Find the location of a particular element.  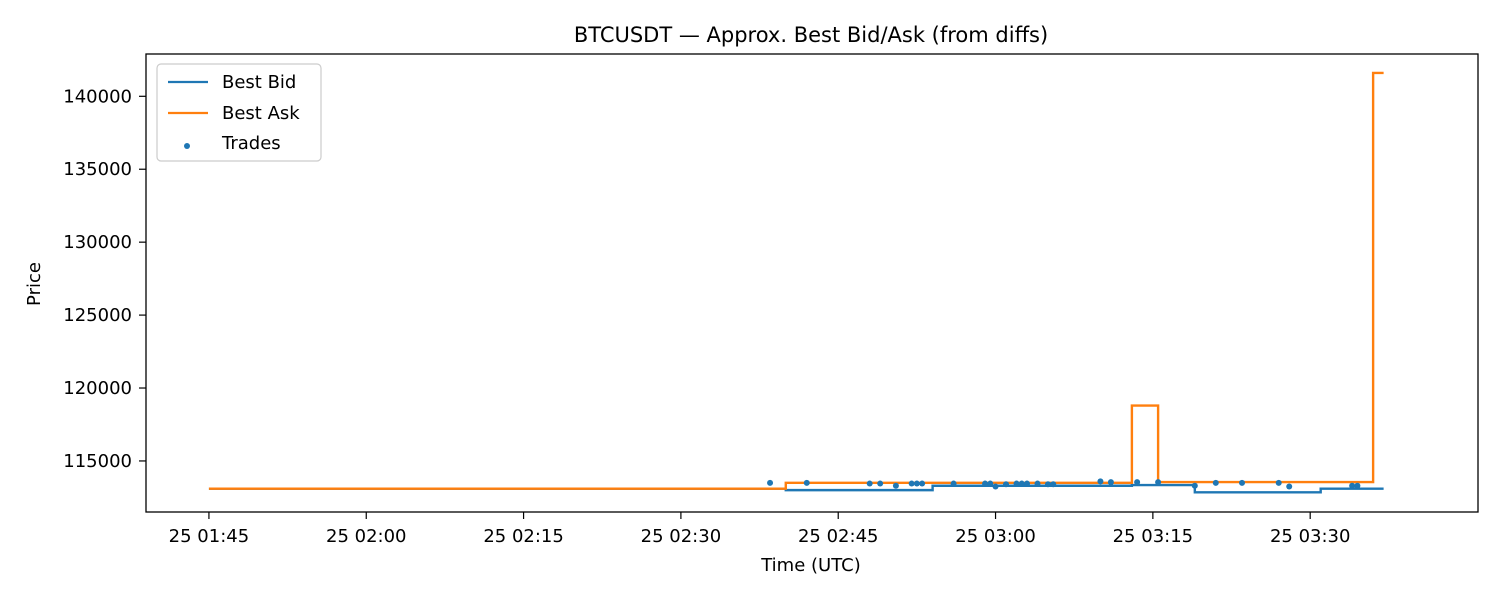

legend-label-best-ask: Best Ask is located at coordinates (261, 113).